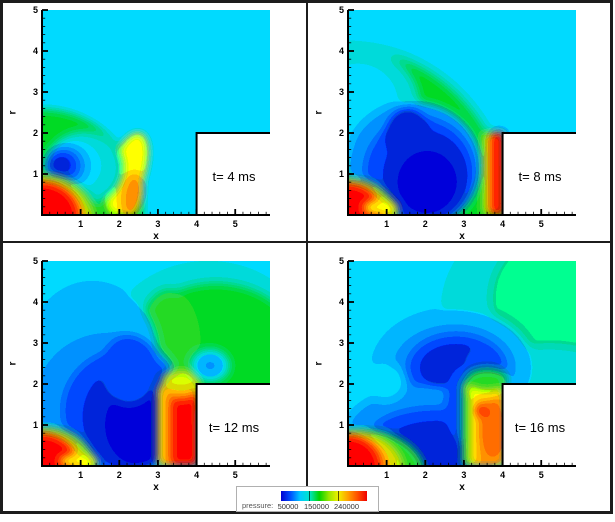 The width and height of the screenshot is (615, 522). I want to click on time-label: t= 12 ms, so click(234, 427).